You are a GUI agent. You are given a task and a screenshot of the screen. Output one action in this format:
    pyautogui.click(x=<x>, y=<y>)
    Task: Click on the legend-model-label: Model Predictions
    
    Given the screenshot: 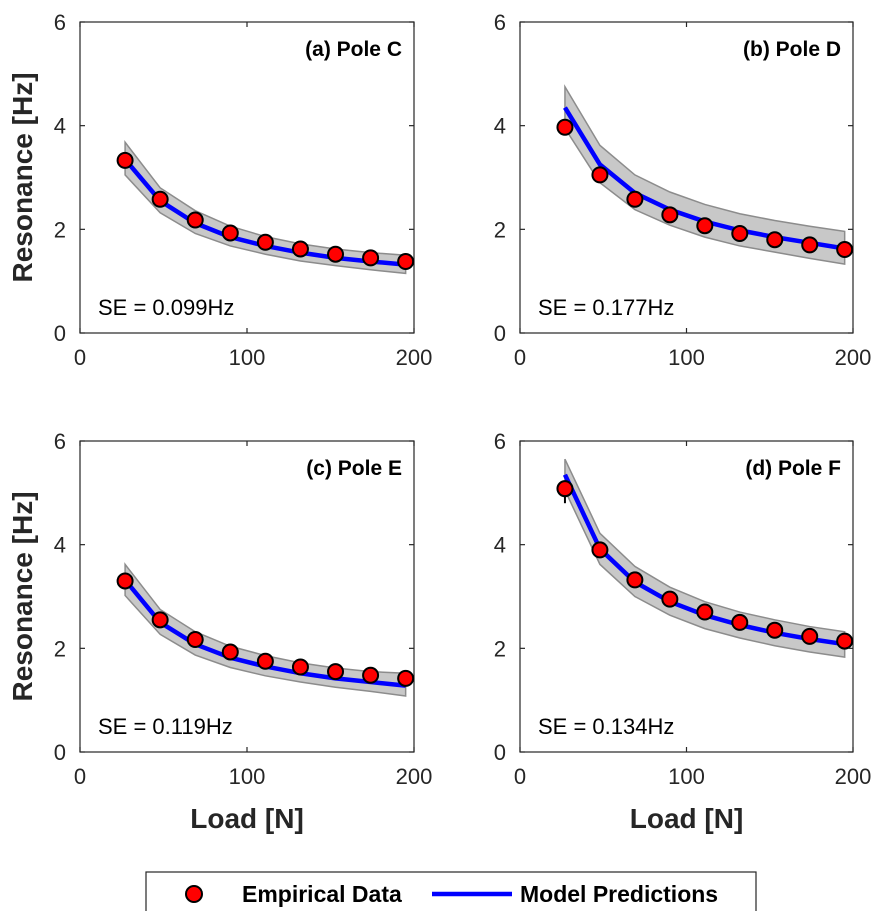 What is the action you would take?
    pyautogui.click(x=619, y=894)
    